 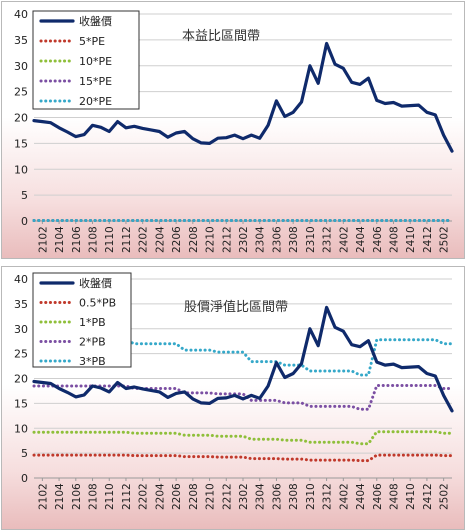 What do you see at coordinates (236, 307) in the screenshot?
I see `chart-title: 股價淨值比區間帶` at bounding box center [236, 307].